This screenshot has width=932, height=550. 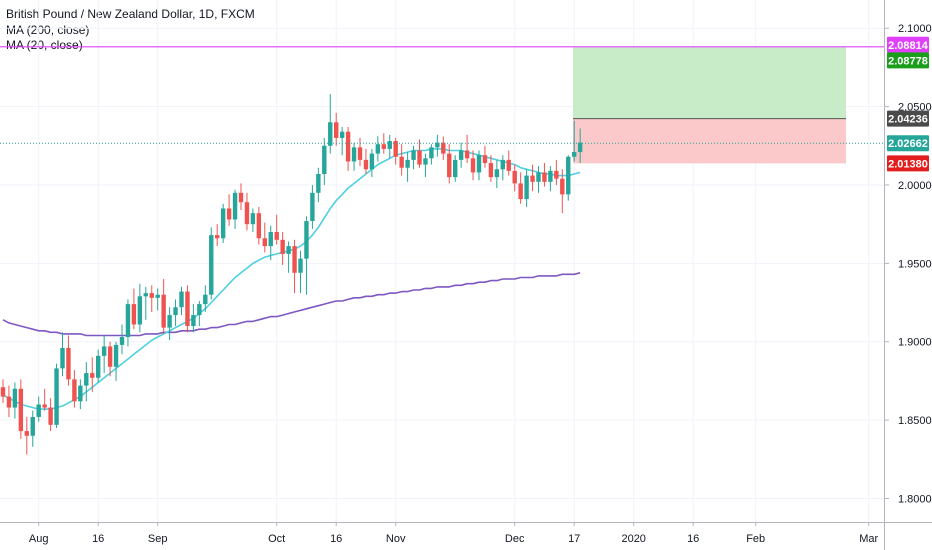 What do you see at coordinates (39, 539) in the screenshot?
I see `x-tick-label: Aug` at bounding box center [39, 539].